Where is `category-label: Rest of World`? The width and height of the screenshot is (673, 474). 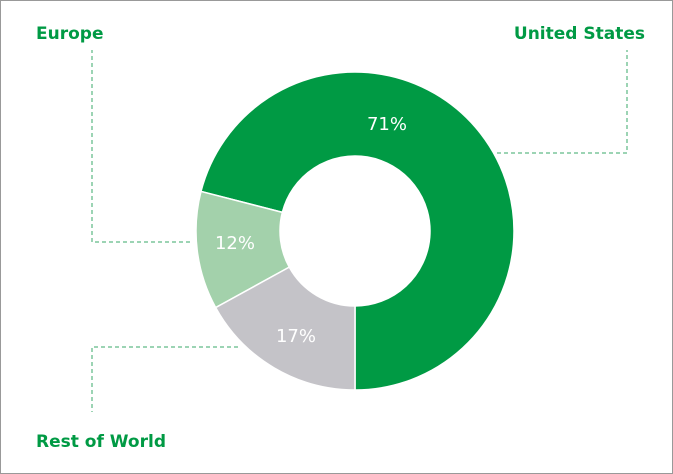
category-label: Rest of World is located at coordinates (101, 442).